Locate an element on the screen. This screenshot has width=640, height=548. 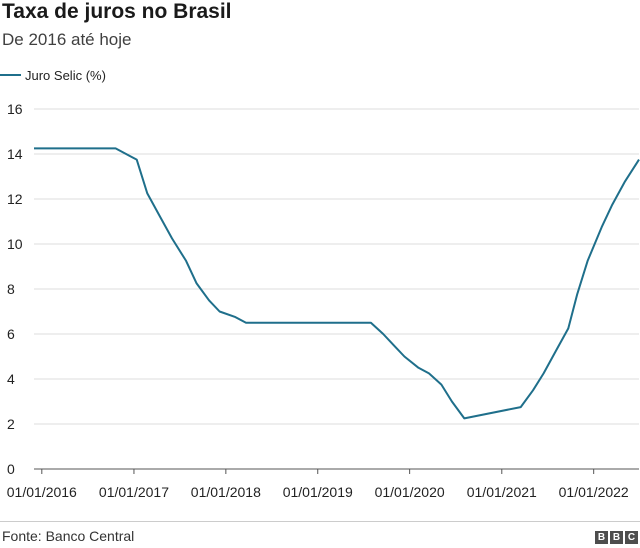
y-tick-label: 2 is located at coordinates (11, 424).